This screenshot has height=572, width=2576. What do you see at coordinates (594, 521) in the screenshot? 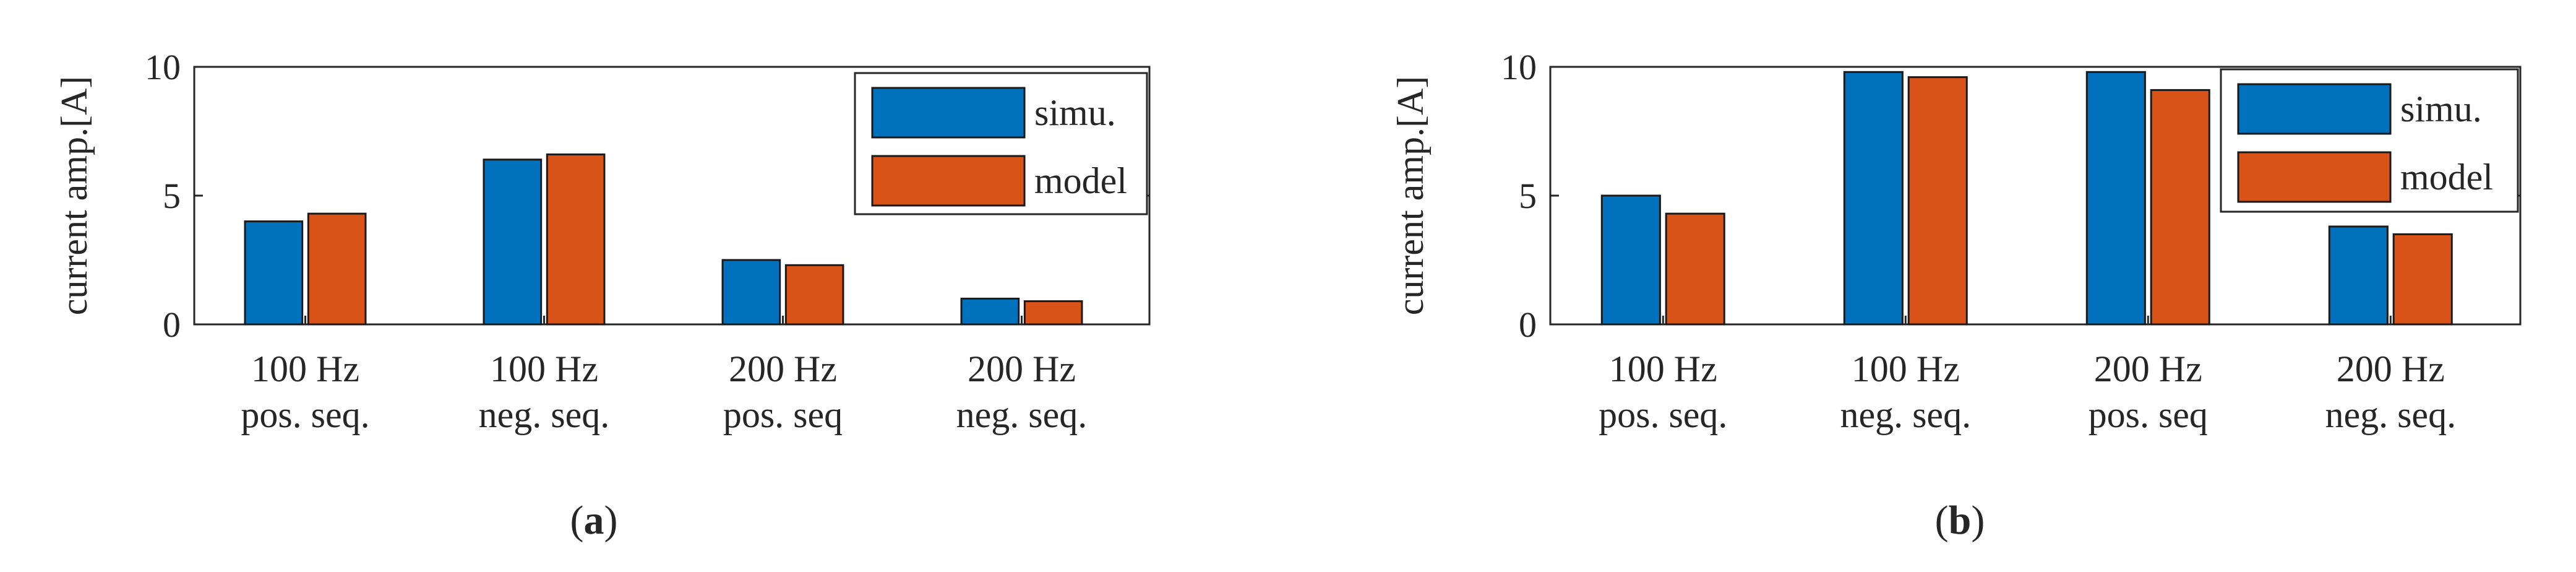
I see `panel-label: (a)` at bounding box center [594, 521].